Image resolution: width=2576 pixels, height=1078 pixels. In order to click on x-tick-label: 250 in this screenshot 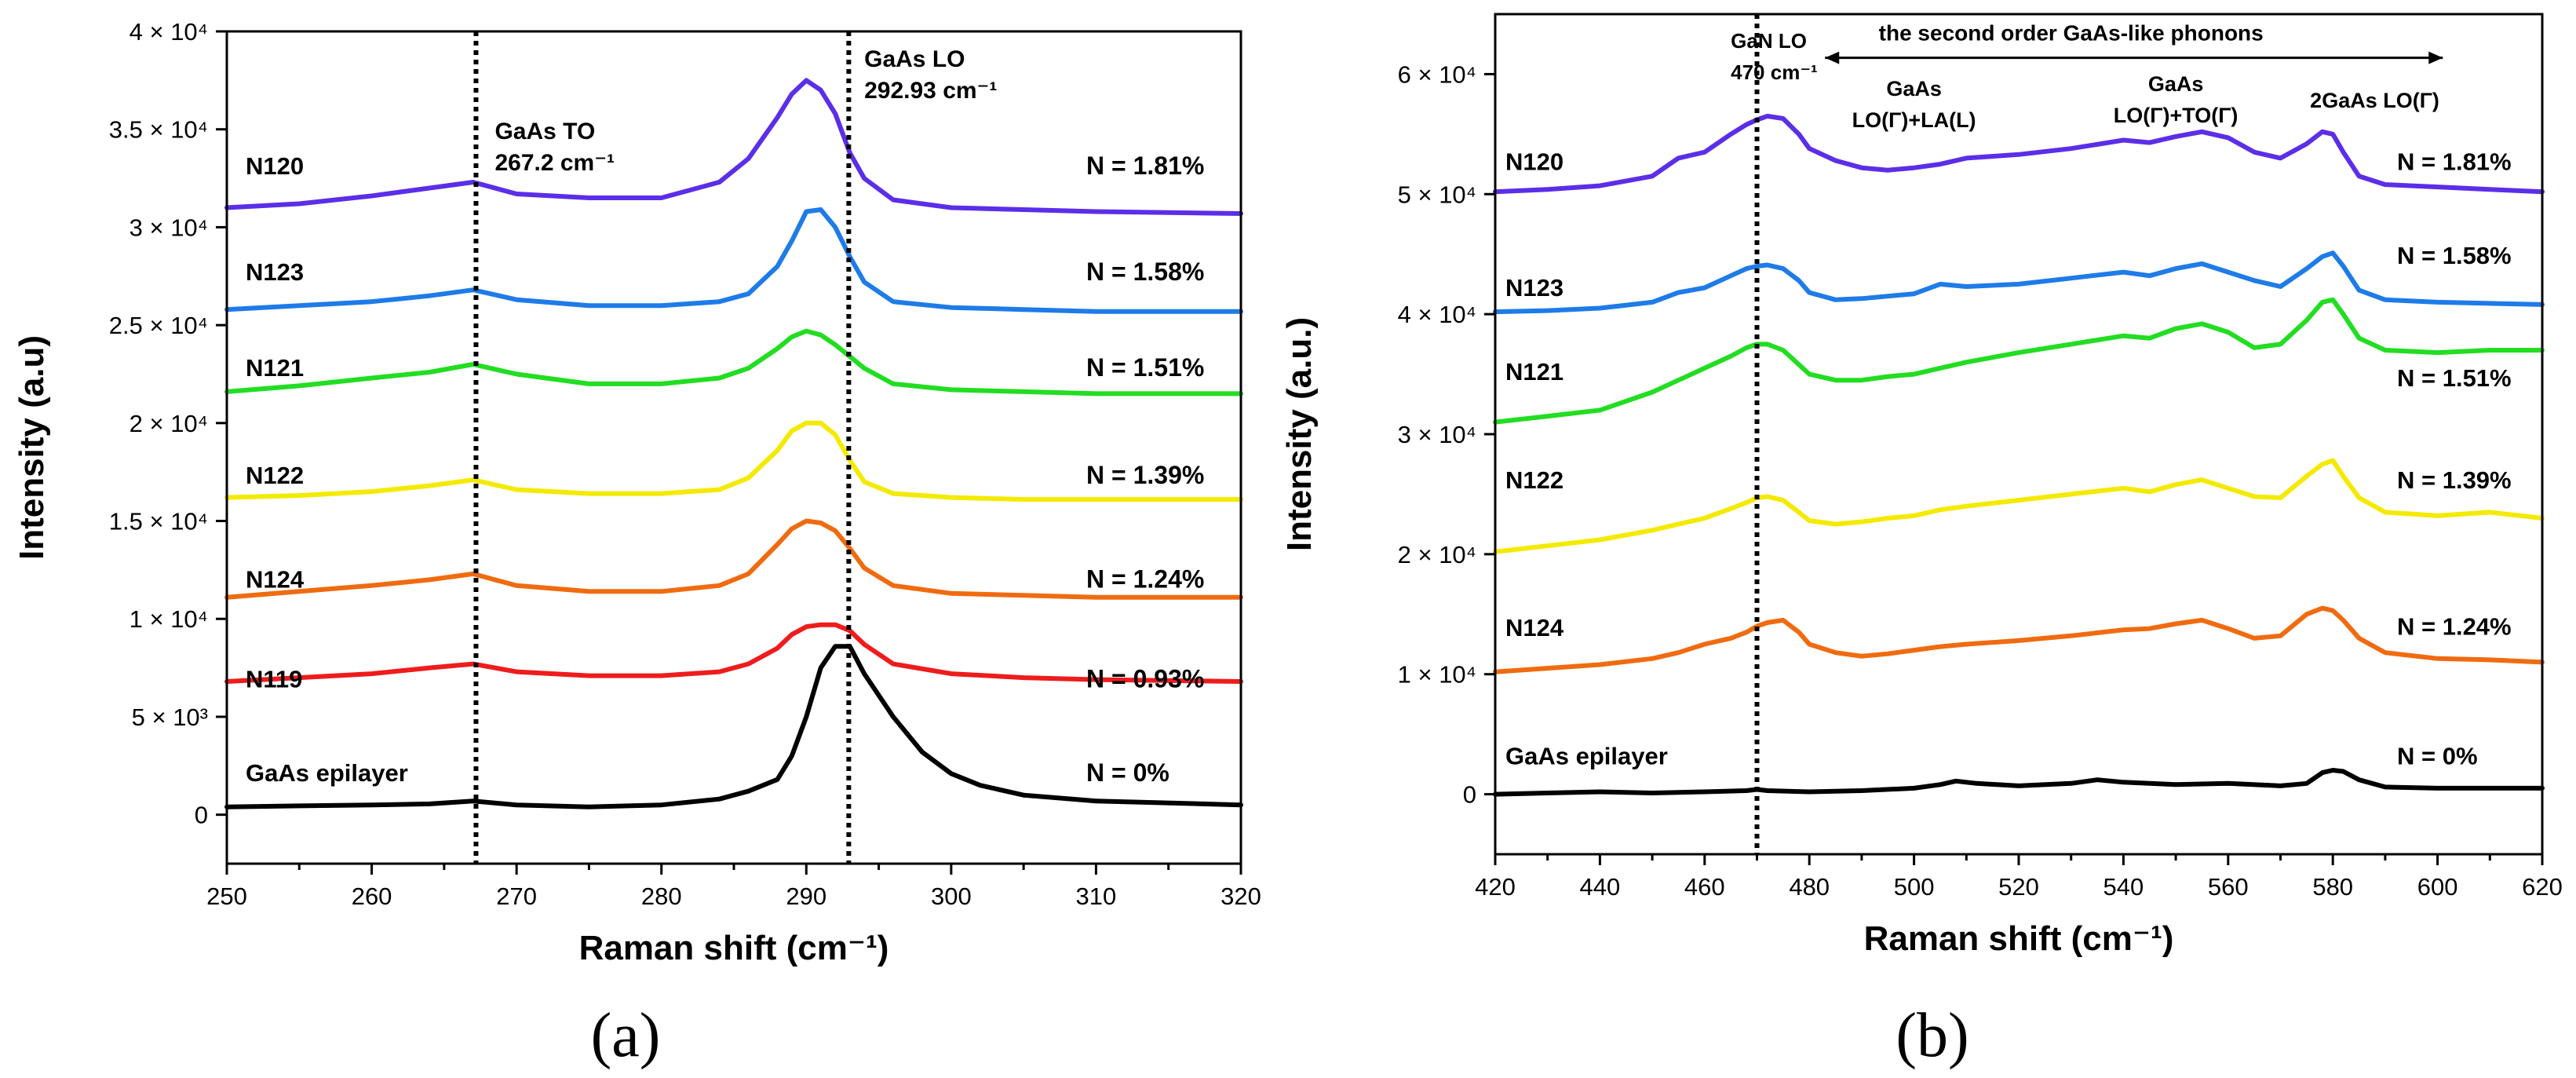, I will do `click(226, 896)`.